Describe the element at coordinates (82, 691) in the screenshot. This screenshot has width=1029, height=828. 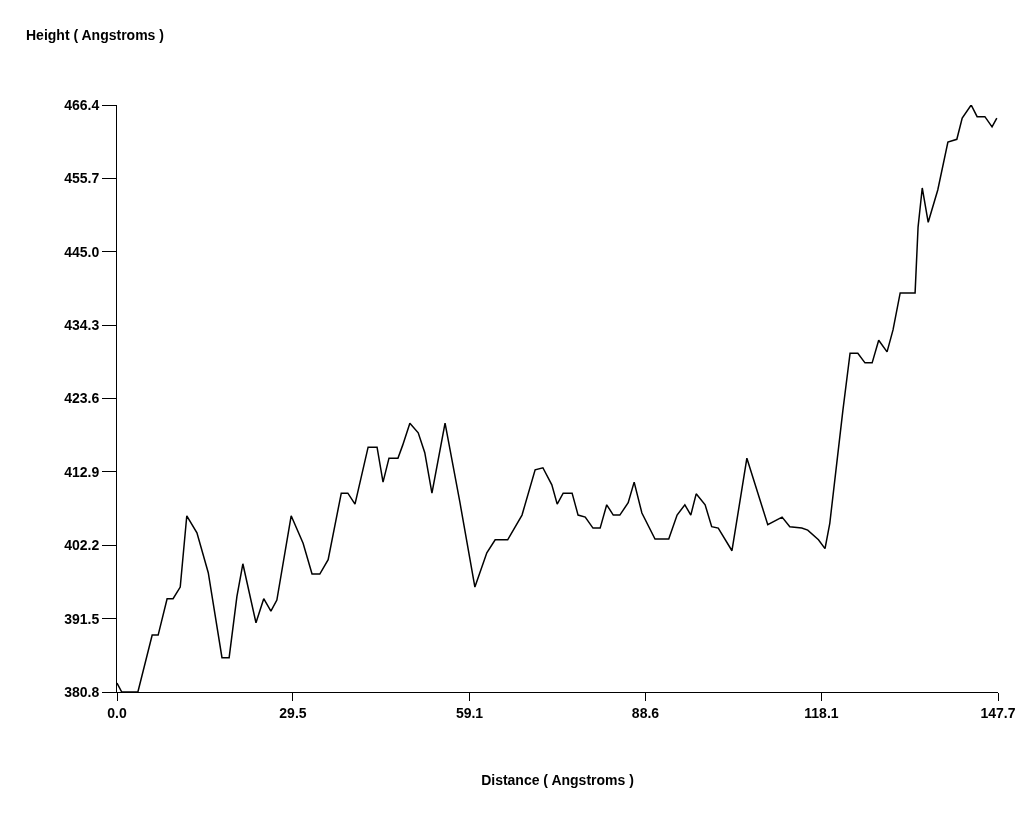
I see `y-tick-label: 380.8` at that location.